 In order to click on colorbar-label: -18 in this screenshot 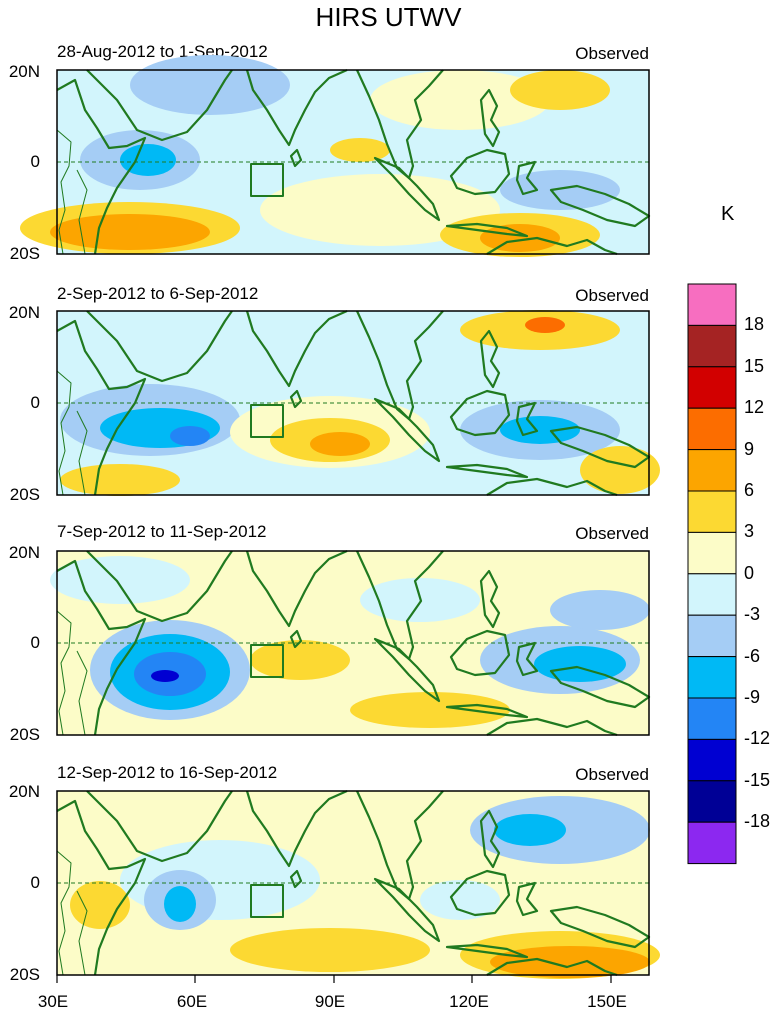, I will do `click(757, 821)`.